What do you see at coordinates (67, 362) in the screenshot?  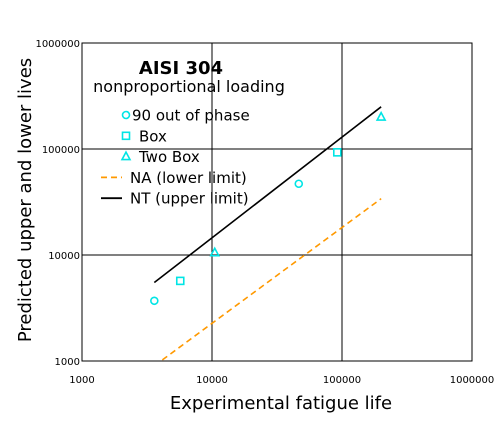 I see `y-tick-label: 1000` at bounding box center [67, 362].